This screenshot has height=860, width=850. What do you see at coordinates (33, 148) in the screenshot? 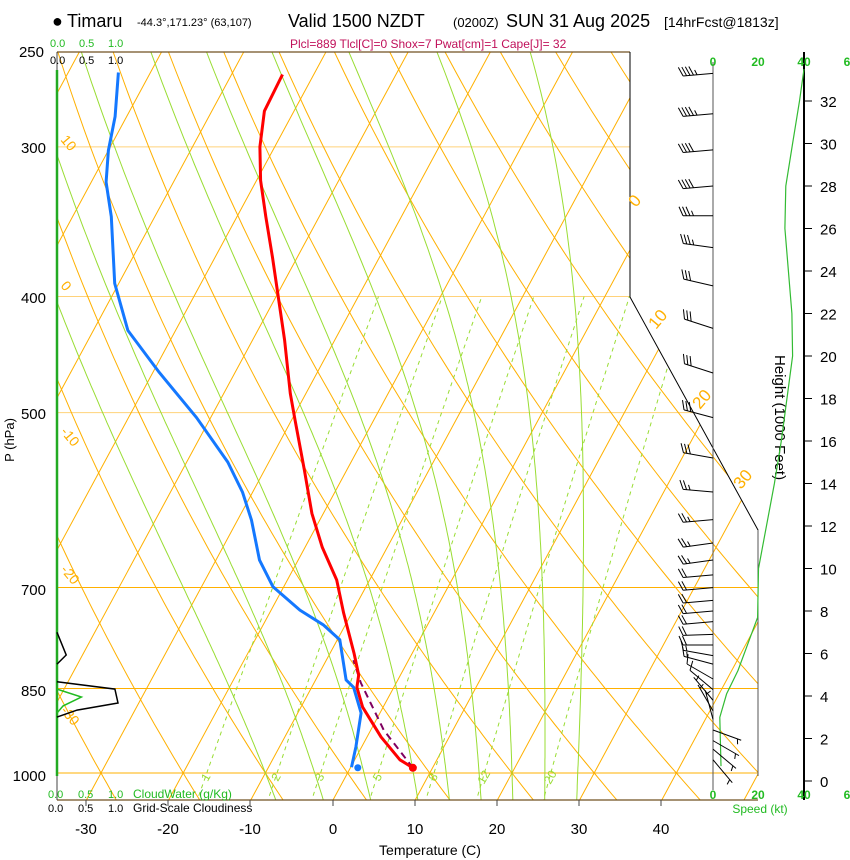
I see `pressure-tick-label: 300` at bounding box center [33, 148].